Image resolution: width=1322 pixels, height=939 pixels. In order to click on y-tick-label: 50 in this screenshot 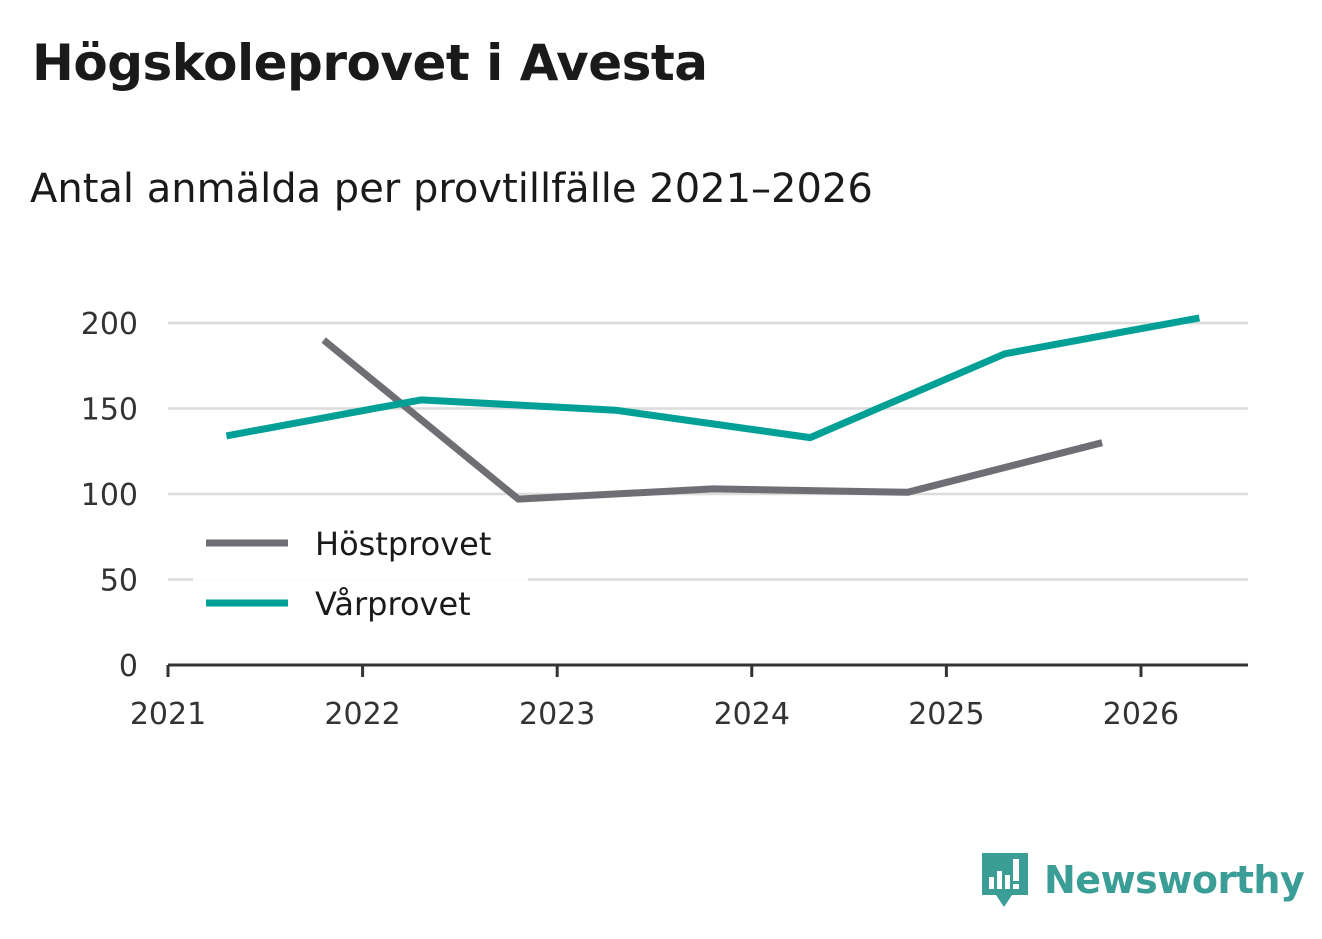, I will do `click(119, 581)`.